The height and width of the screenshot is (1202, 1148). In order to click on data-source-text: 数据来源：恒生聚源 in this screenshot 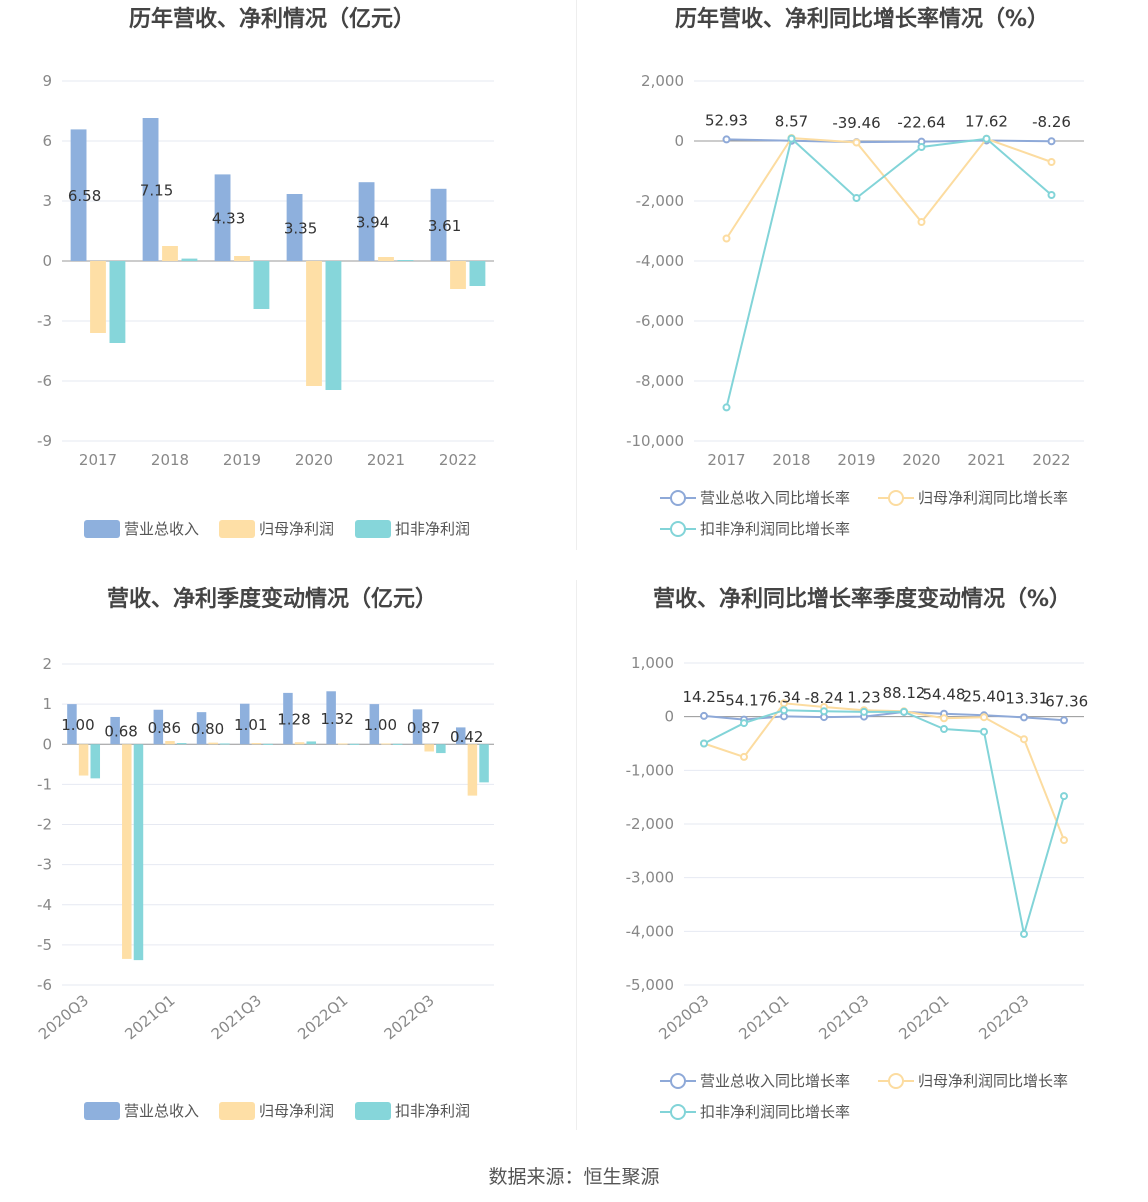, I will do `click(574, 1177)`.